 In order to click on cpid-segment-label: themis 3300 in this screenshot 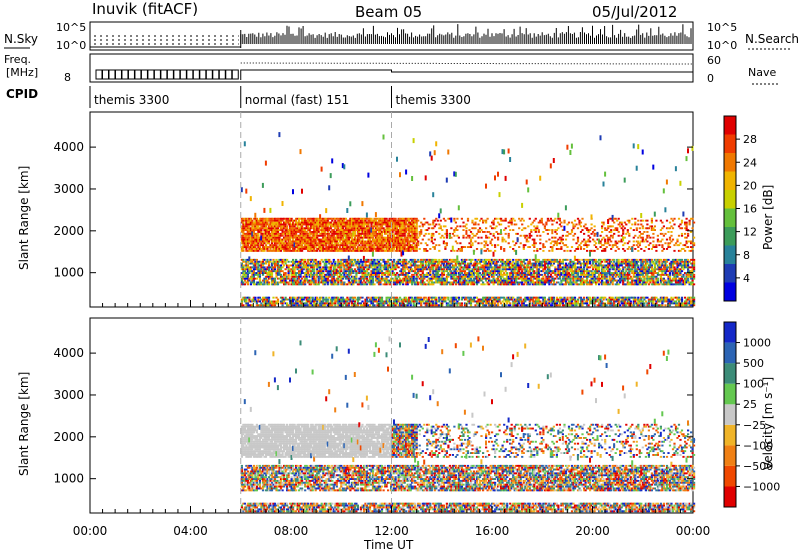, I will do `click(433, 100)`.